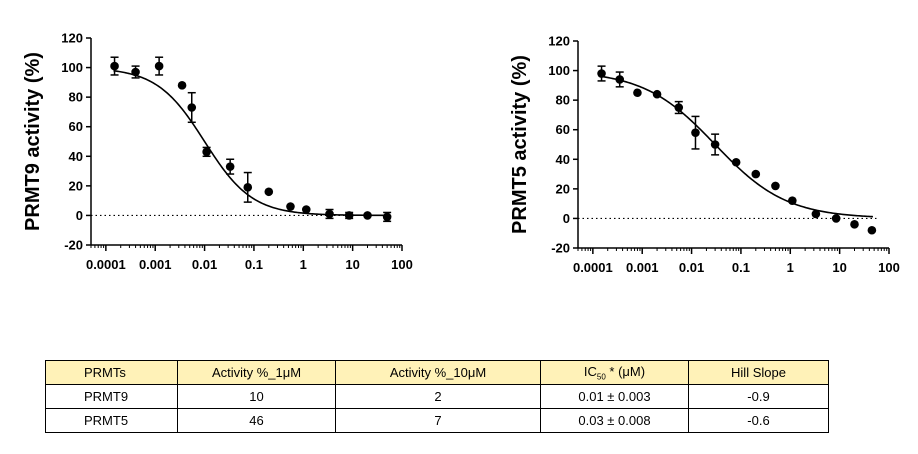 This screenshot has width=918, height=454. I want to click on cell-activity-1um: 46, so click(256, 420).